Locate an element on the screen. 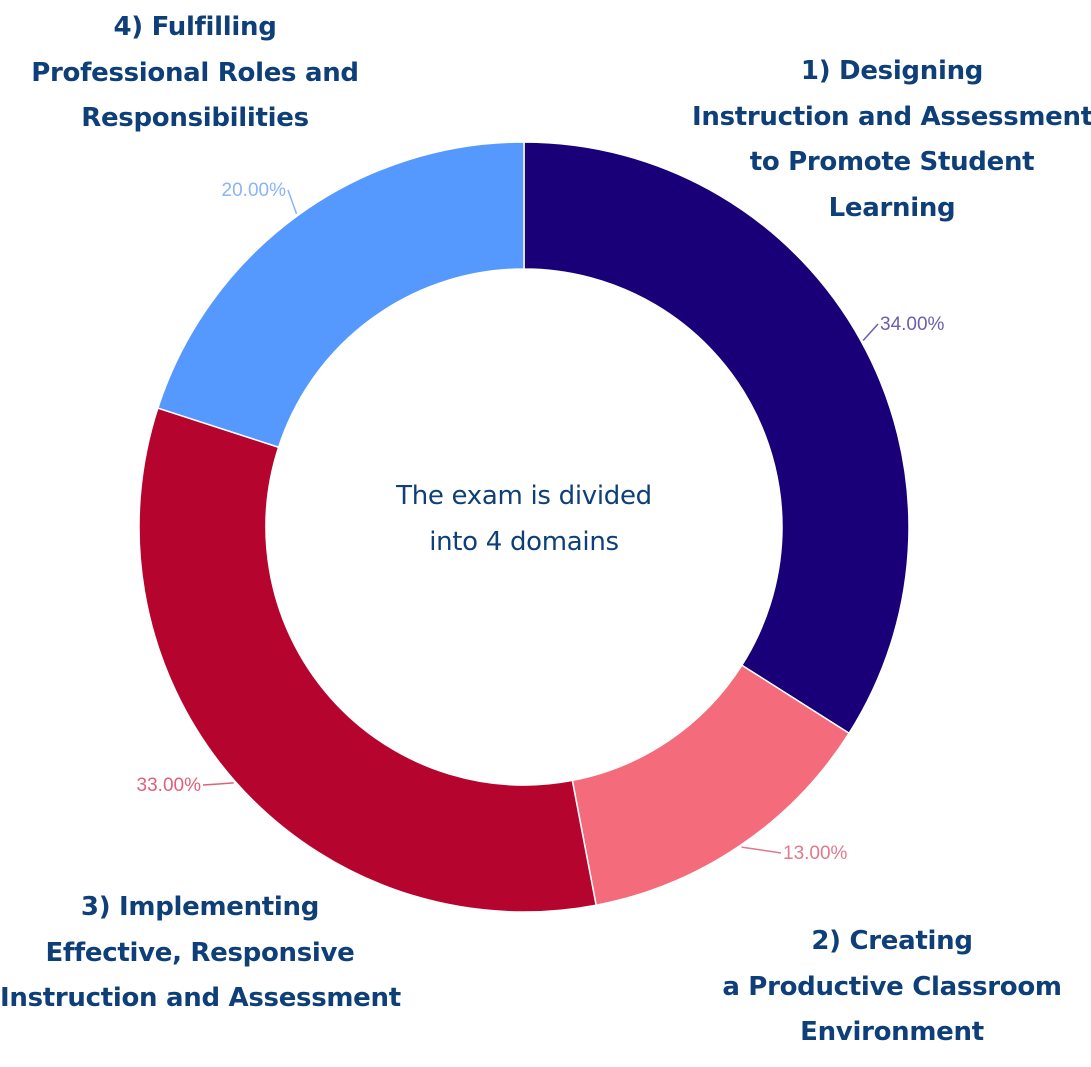 The width and height of the screenshot is (1091, 1067). label-domain-1-line-1: 1) Designing is located at coordinates (892, 71).